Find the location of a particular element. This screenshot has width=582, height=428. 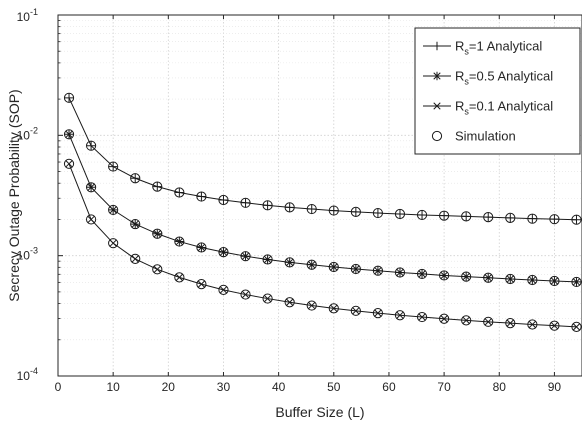

legend-subscript: s is located at coordinates (466, 82).